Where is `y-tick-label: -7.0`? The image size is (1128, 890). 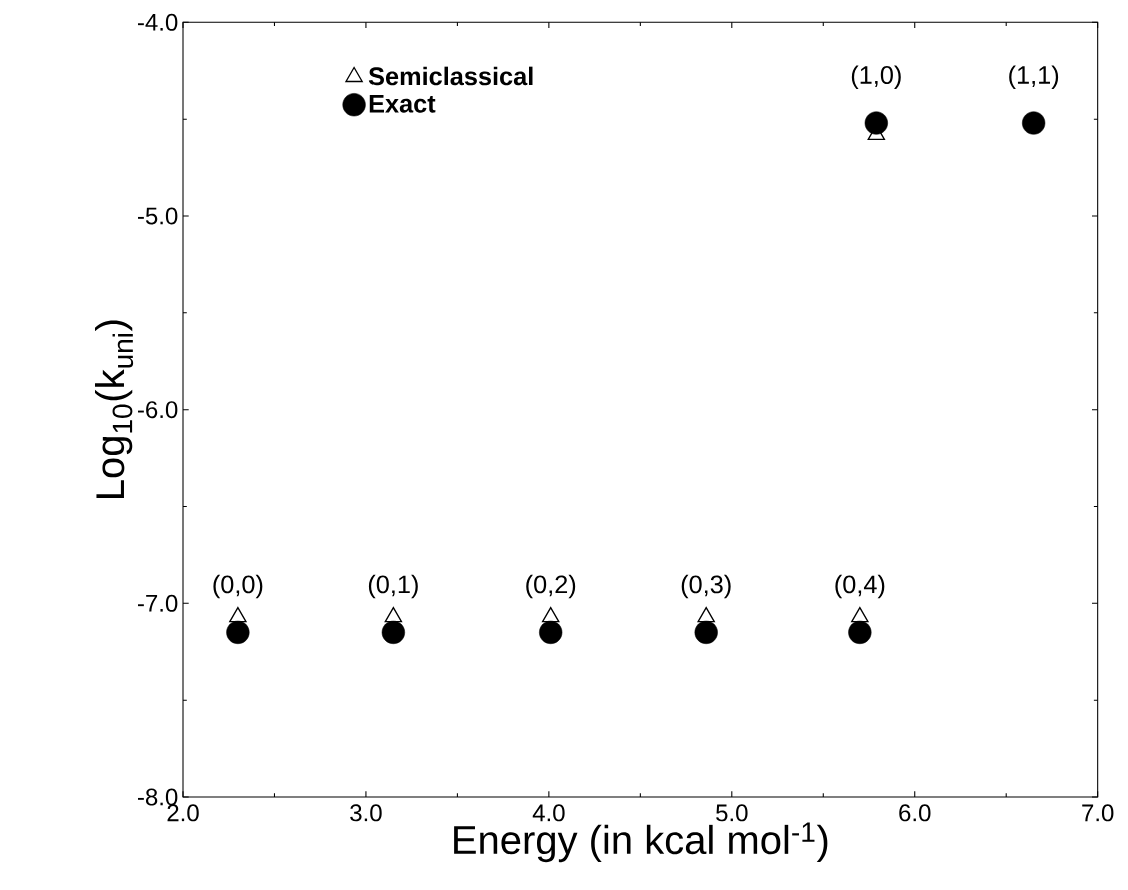
y-tick-label: -7.0 is located at coordinates (158, 603).